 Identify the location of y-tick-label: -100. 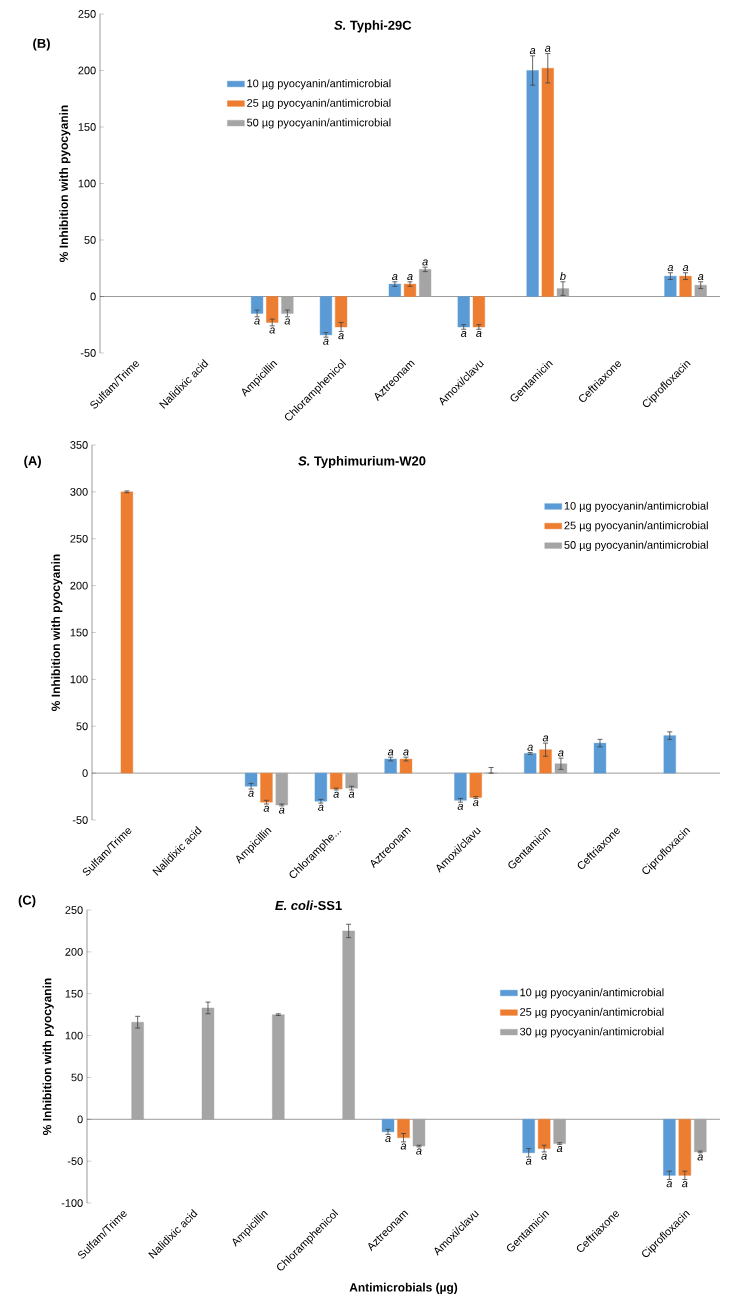
(72, 1203).